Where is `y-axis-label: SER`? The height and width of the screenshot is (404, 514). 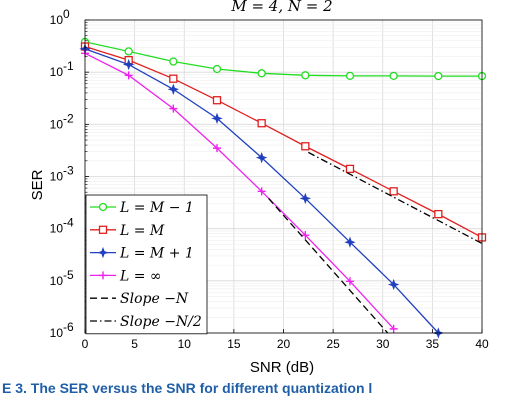 y-axis-label: SER is located at coordinates (37, 184).